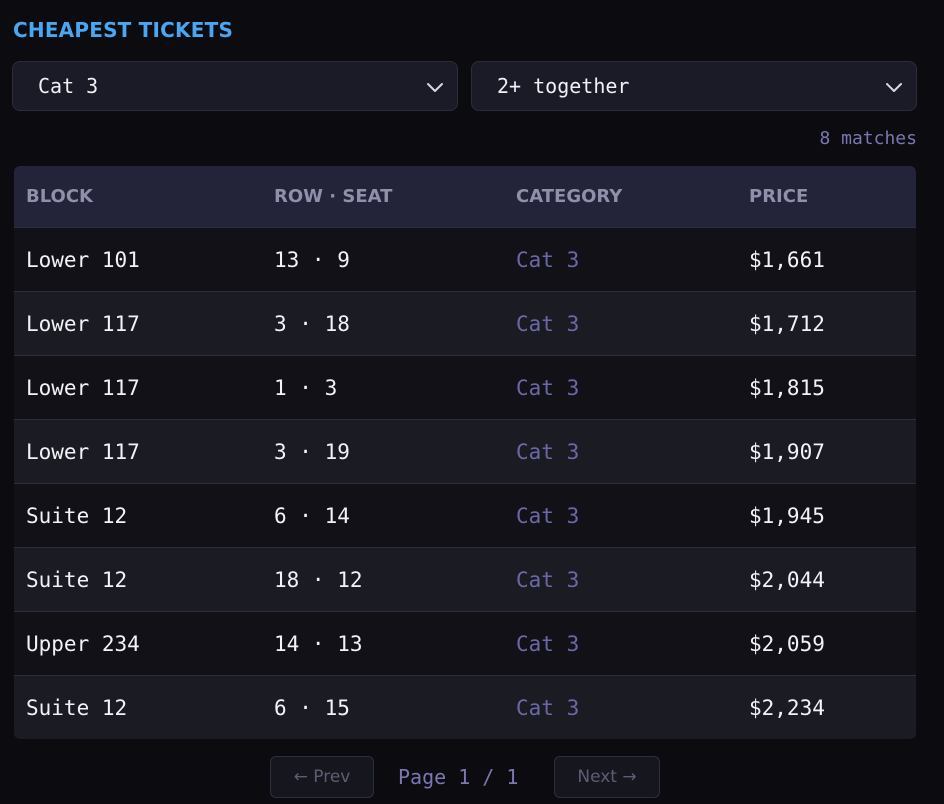 This screenshot has width=944, height=804. Describe the element at coordinates (306, 387) in the screenshot. I see `cell-row-seat: 1 · 3` at that location.